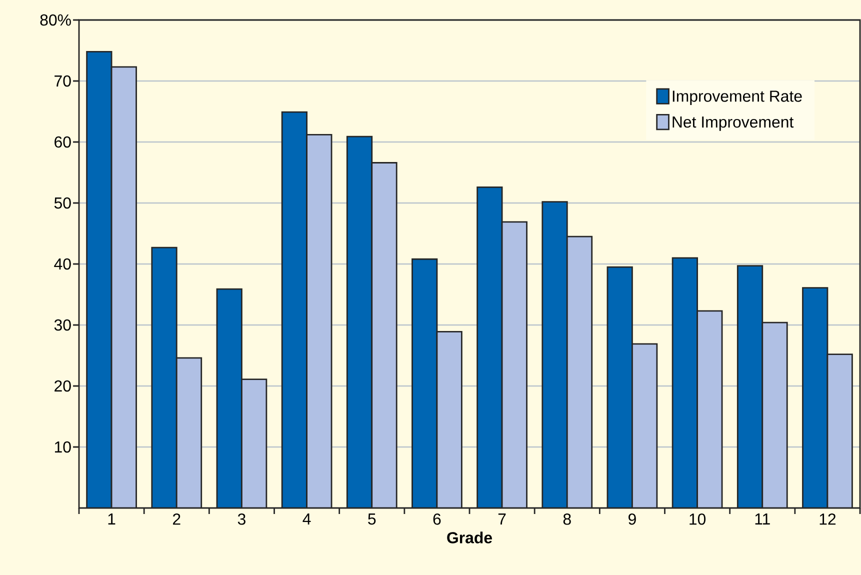 The width and height of the screenshot is (861, 575). Describe the element at coordinates (502, 519) in the screenshot. I see `x-tick-label: 7` at that location.